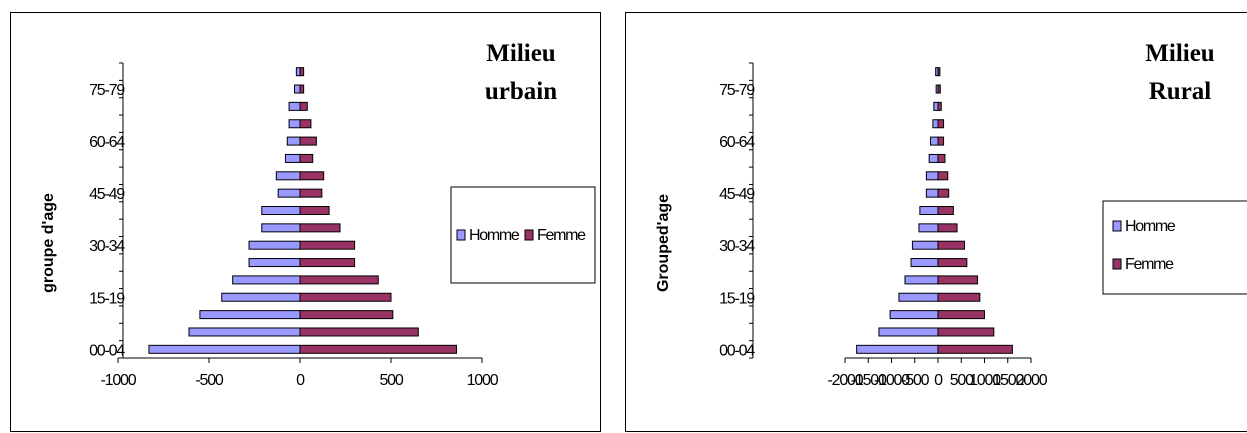 The height and width of the screenshot is (433, 1247). Describe the element at coordinates (1180, 91) in the screenshot. I see `chart-title-line-2: Rural` at that location.